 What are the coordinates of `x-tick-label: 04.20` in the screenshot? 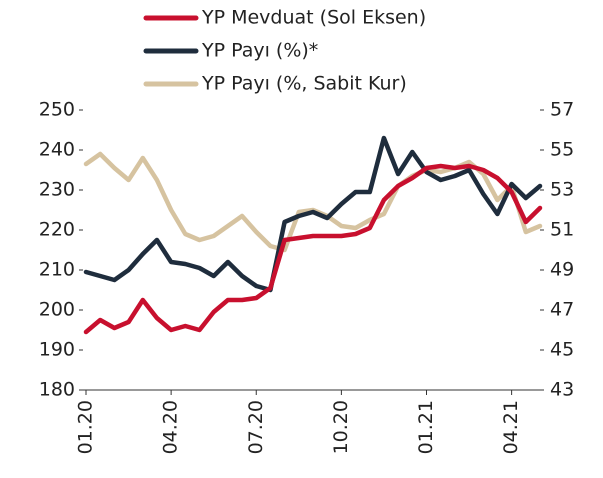 It's located at (171, 427).